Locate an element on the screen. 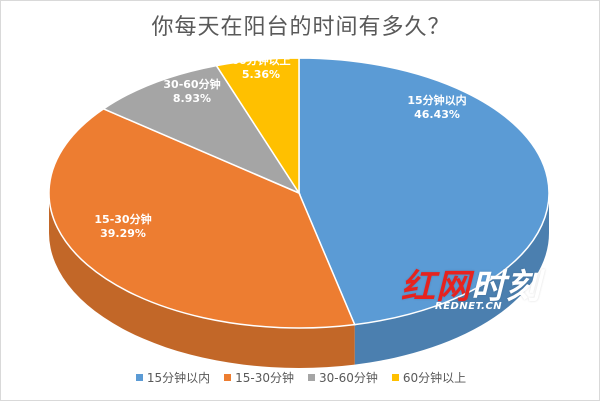  legend-label-3: 60分钟以上 is located at coordinates (434, 378).